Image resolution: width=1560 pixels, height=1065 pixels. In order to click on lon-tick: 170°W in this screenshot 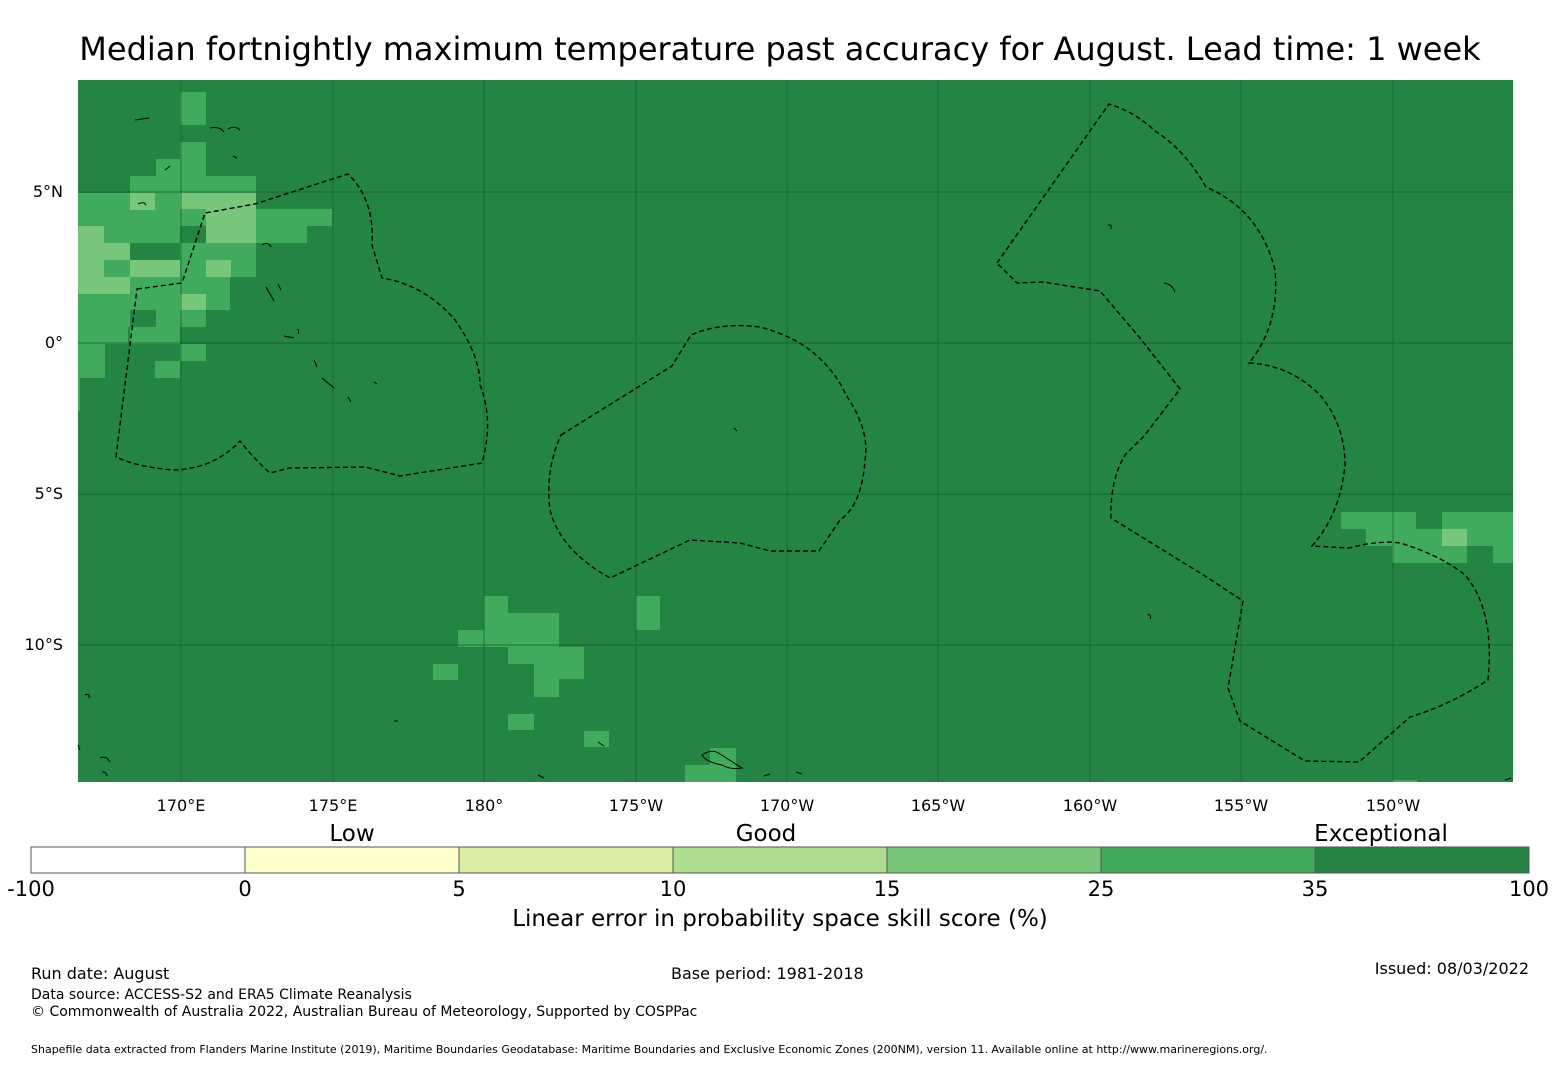, I will do `click(787, 805)`.